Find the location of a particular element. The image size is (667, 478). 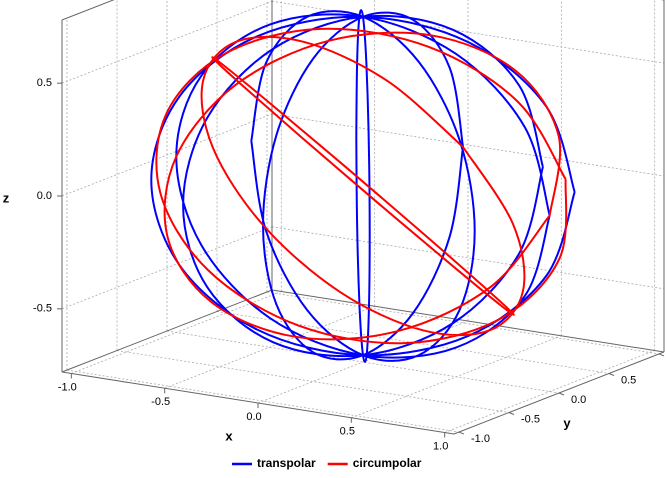

legend-label: transpolar is located at coordinates (286, 463).